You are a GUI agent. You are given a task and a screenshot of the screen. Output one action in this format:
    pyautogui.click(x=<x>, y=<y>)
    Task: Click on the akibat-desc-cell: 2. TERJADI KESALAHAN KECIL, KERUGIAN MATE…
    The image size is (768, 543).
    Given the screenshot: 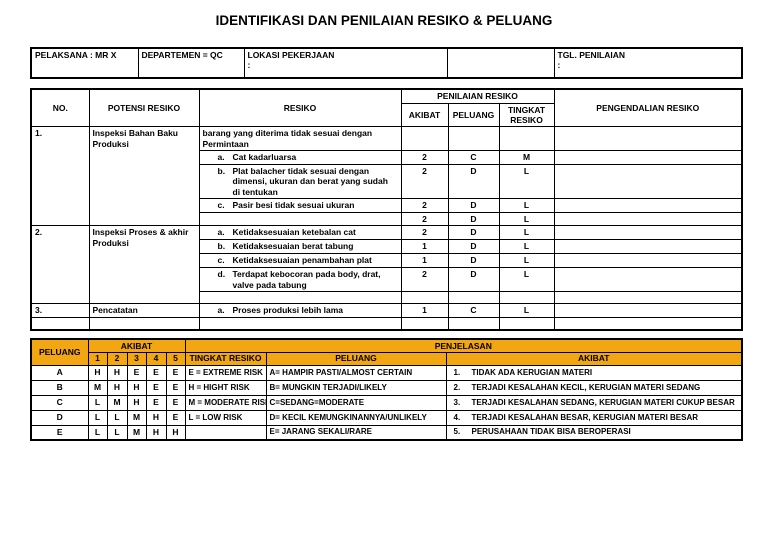 What is the action you would take?
    pyautogui.click(x=594, y=387)
    